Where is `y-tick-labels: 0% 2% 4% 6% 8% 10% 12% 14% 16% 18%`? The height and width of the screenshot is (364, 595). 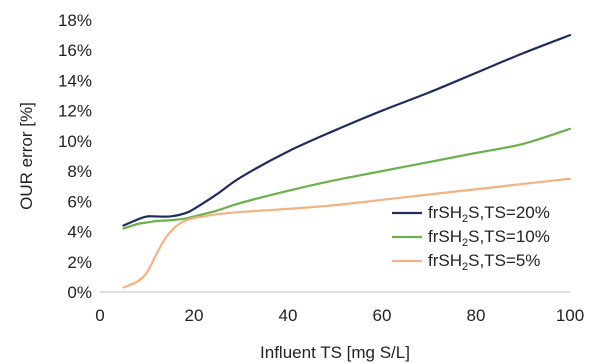
y-tick-labels: 0% 2% 4% 6% 8% 10% 12% 14% 16% 18% is located at coordinates (75, 156).